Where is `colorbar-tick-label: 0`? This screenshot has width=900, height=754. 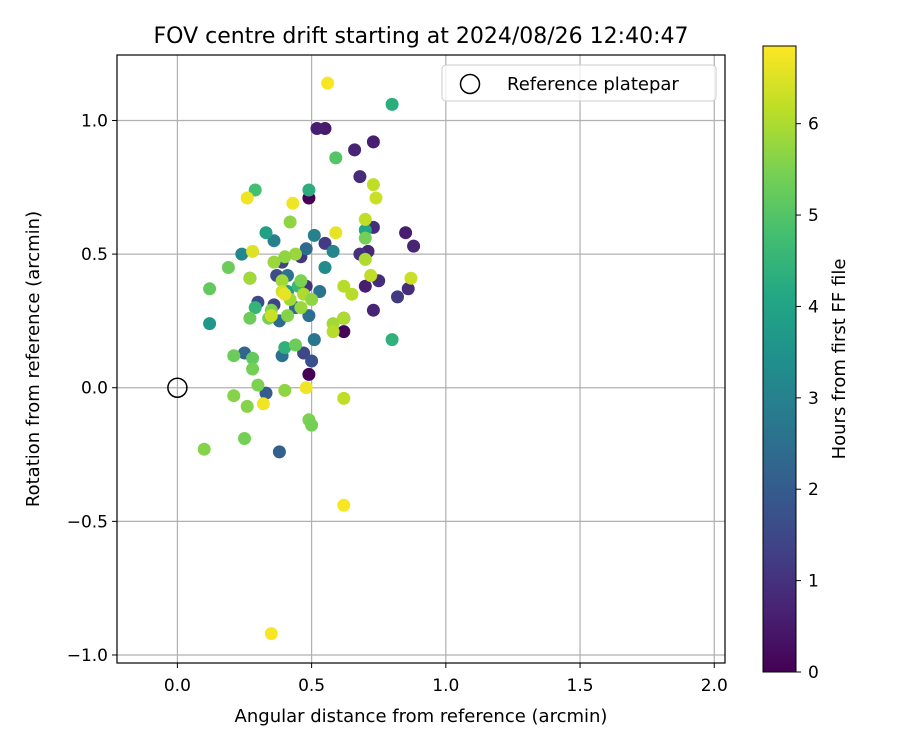
colorbar-tick-label: 0 is located at coordinates (813, 673).